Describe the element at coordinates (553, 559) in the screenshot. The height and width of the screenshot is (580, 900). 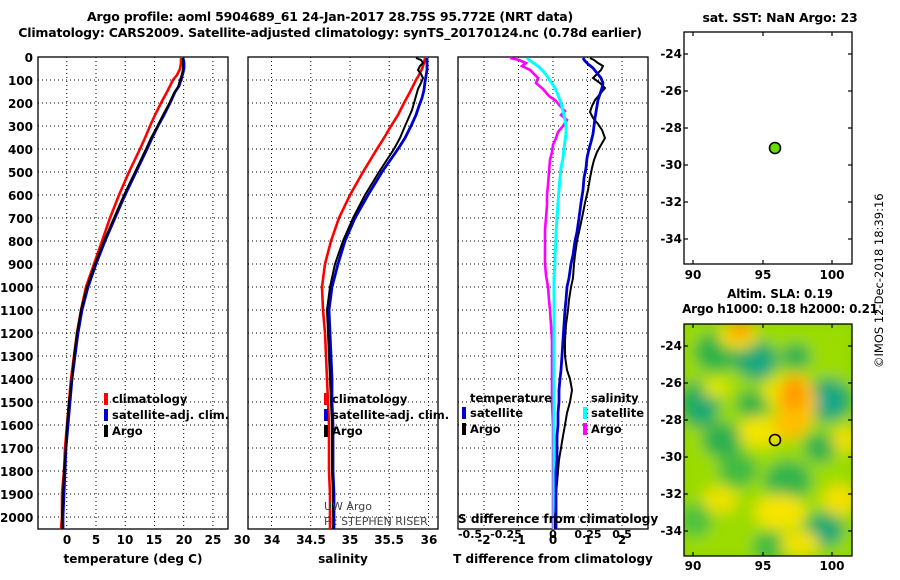
I see `difference-t-axis-label: T difference from climatology` at that location.